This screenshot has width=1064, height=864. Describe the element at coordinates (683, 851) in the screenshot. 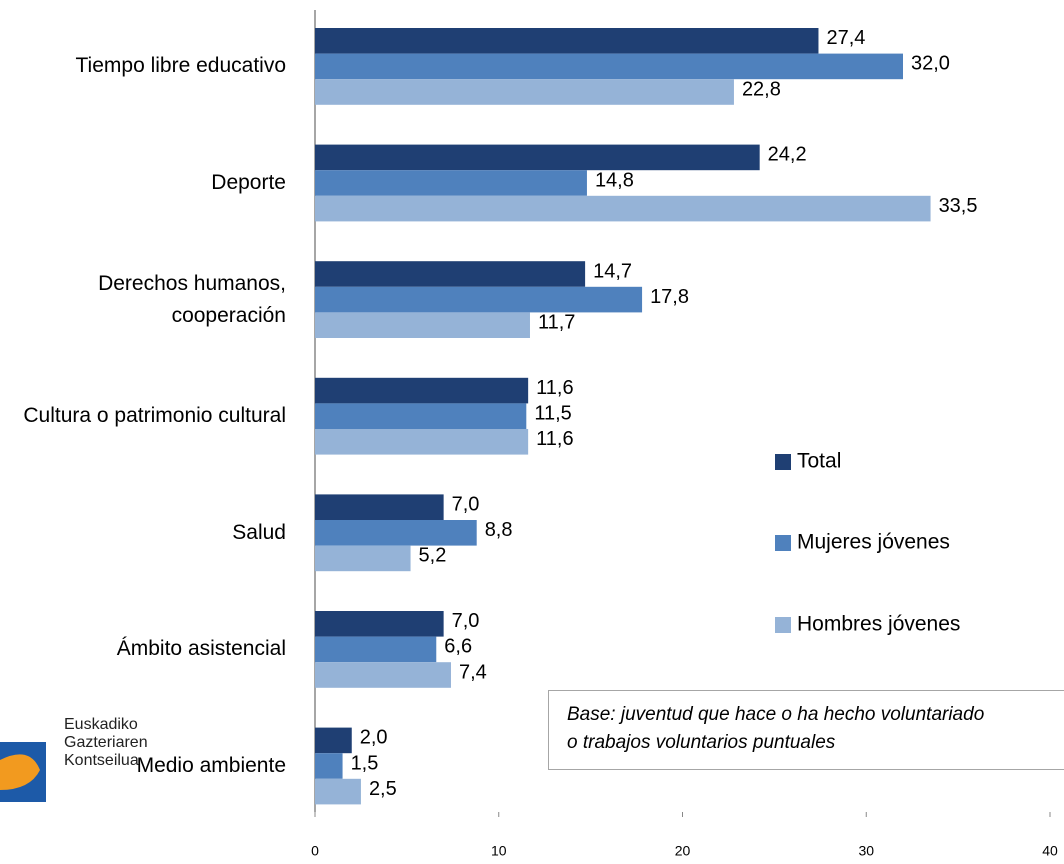

I see `x-tick-label: 20` at that location.